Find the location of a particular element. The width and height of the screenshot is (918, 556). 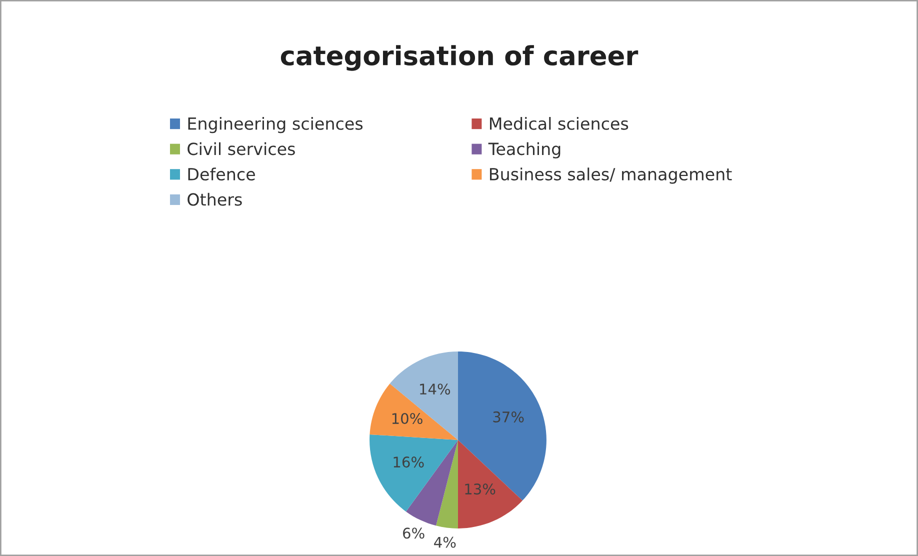

legend-label: Civil services is located at coordinates (241, 149).